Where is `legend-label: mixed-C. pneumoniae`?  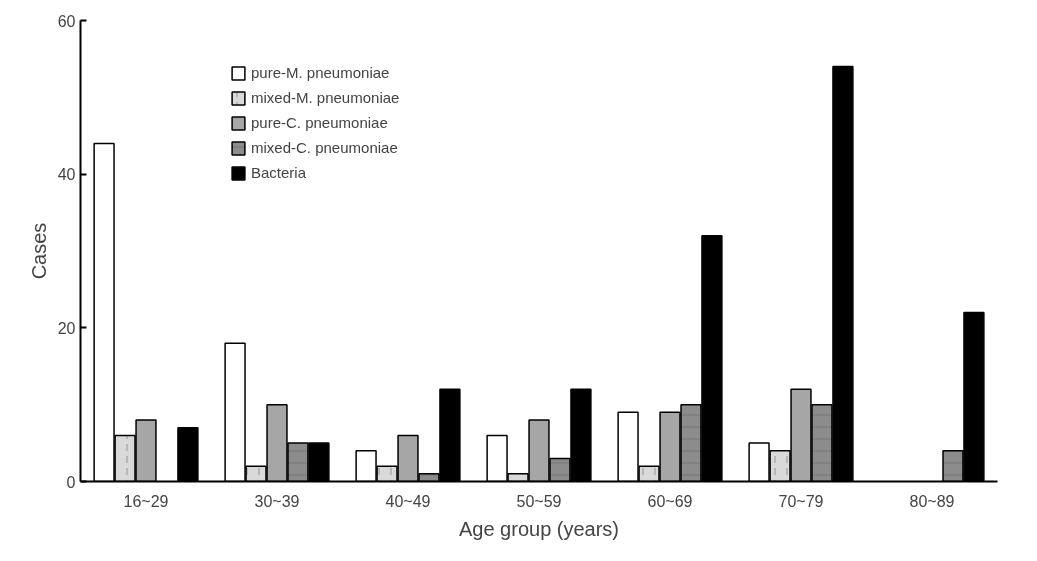
legend-label: mixed-C. pneumoniae is located at coordinates (324, 147).